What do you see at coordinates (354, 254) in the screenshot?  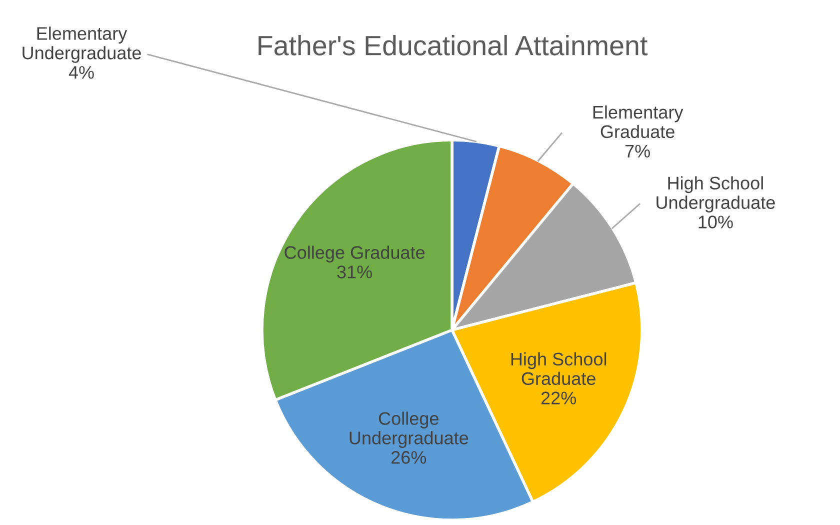 I see `slice-label: College Graduate` at bounding box center [354, 254].